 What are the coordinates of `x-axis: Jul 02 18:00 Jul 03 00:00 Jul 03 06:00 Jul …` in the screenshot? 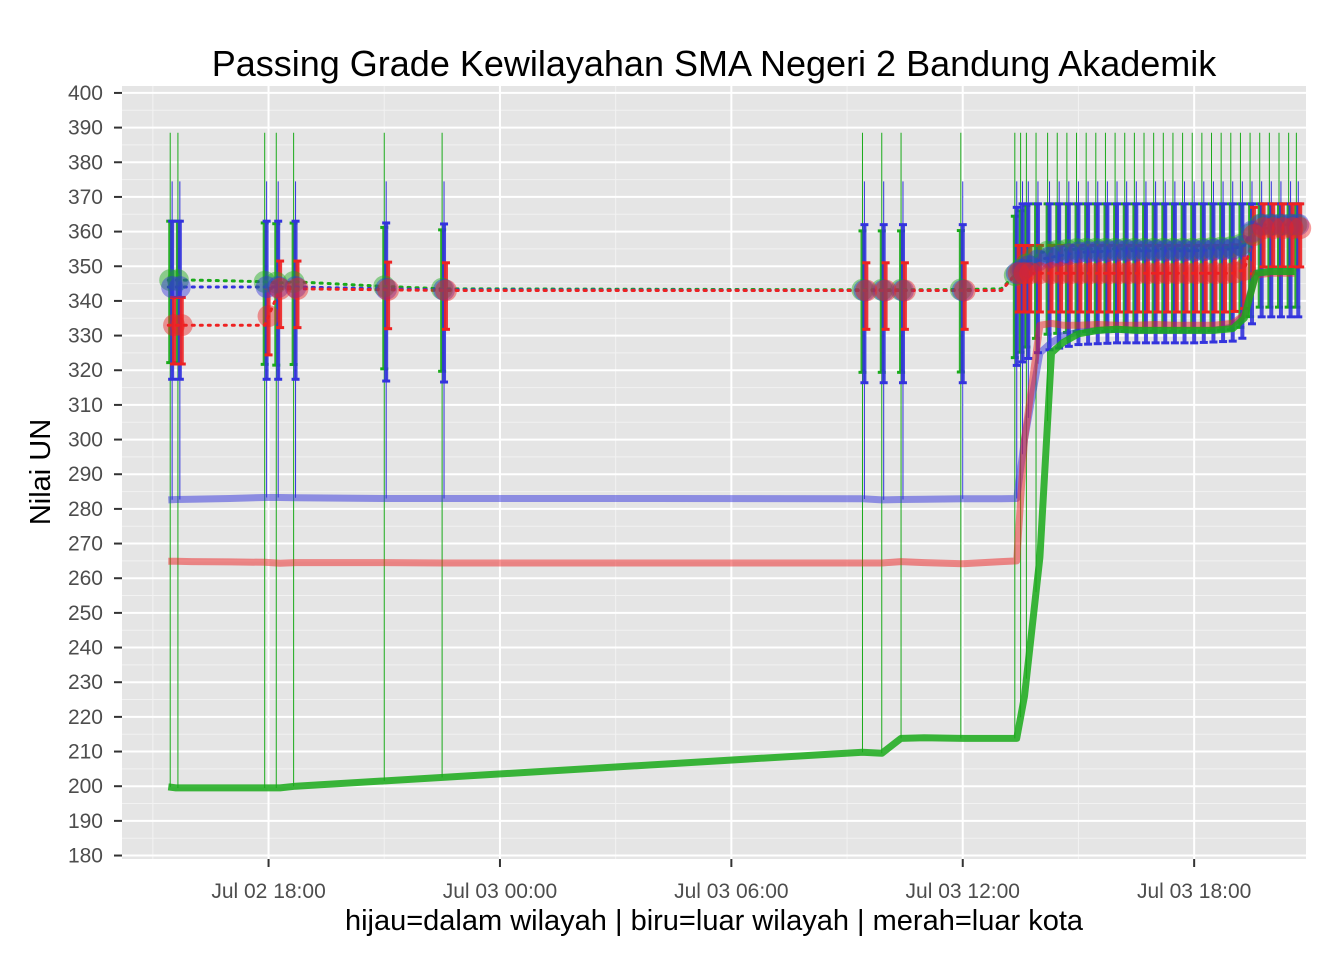 It's located at (731, 881).